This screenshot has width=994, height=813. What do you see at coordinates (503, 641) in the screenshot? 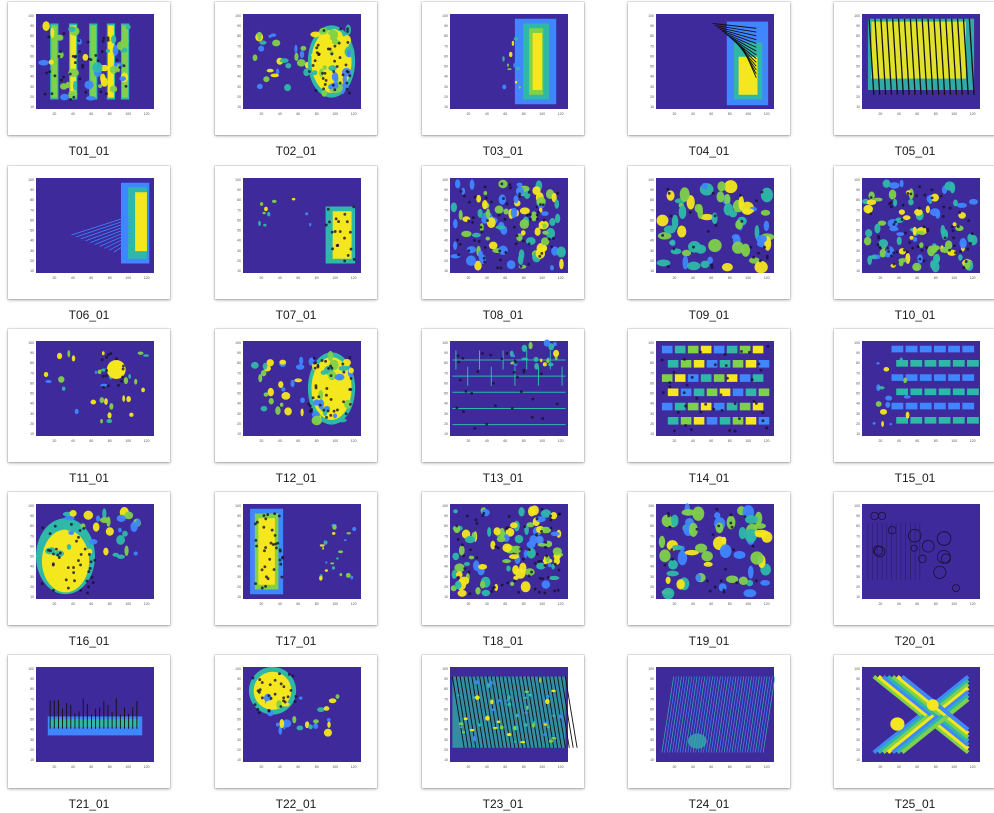
I see `file-name-label: T18_01` at bounding box center [503, 641].